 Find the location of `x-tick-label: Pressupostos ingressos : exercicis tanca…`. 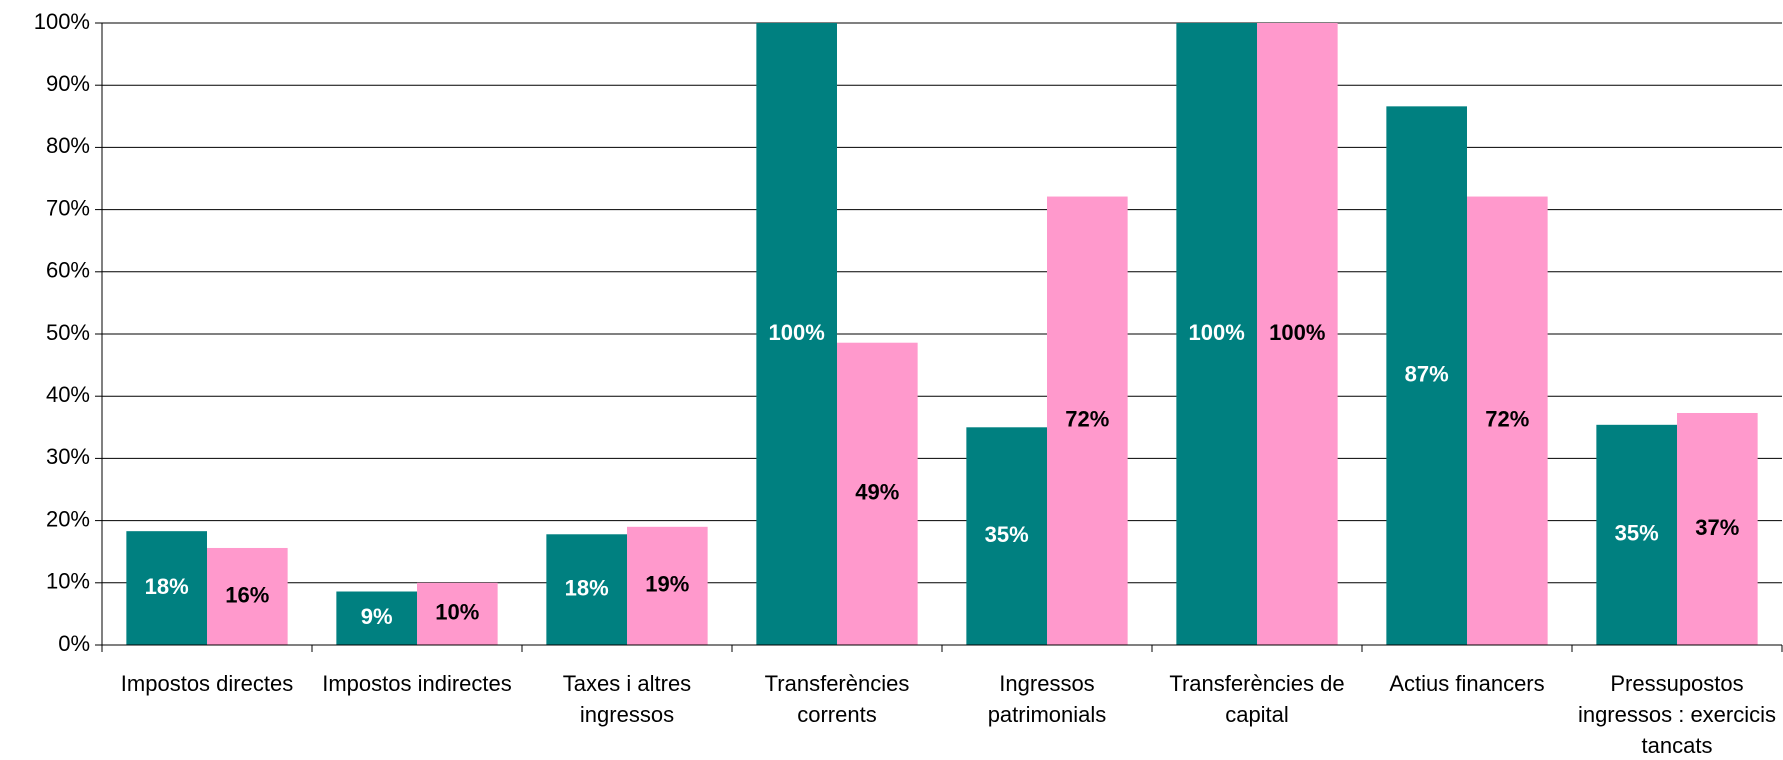

x-tick-label: Pressupostos ingressos : exercicis tanca… is located at coordinates (1677, 714).